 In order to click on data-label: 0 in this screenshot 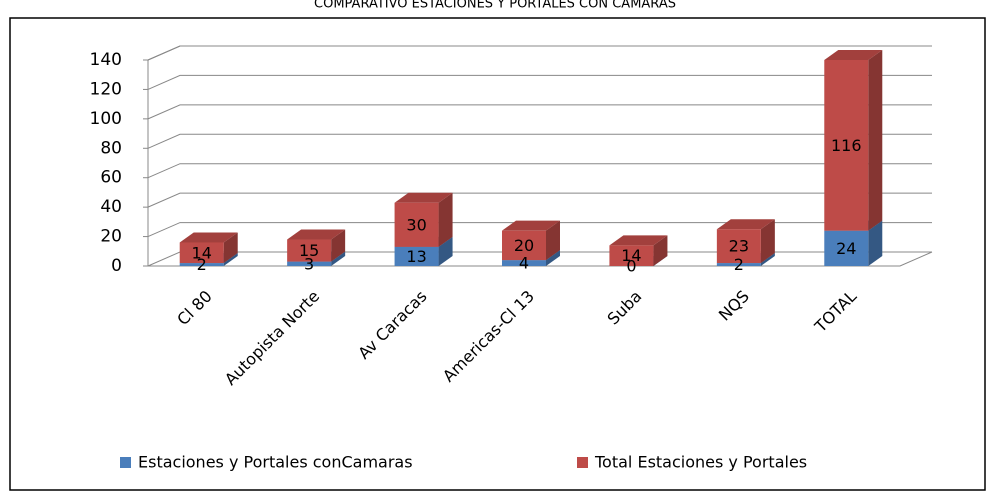, I will do `click(631, 266)`.